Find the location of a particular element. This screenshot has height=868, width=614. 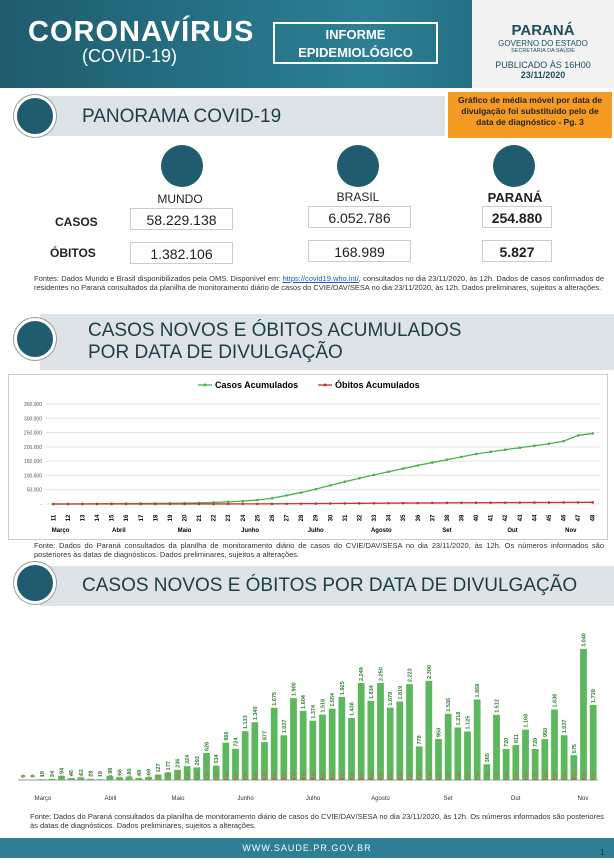

data-label: 45 is located at coordinates (303, 774).